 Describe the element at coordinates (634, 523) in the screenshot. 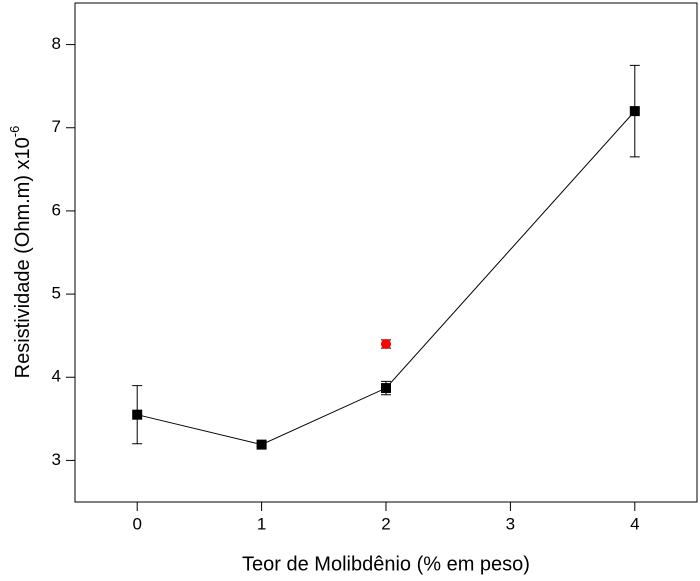

I see `x-tick-label: 4` at that location.